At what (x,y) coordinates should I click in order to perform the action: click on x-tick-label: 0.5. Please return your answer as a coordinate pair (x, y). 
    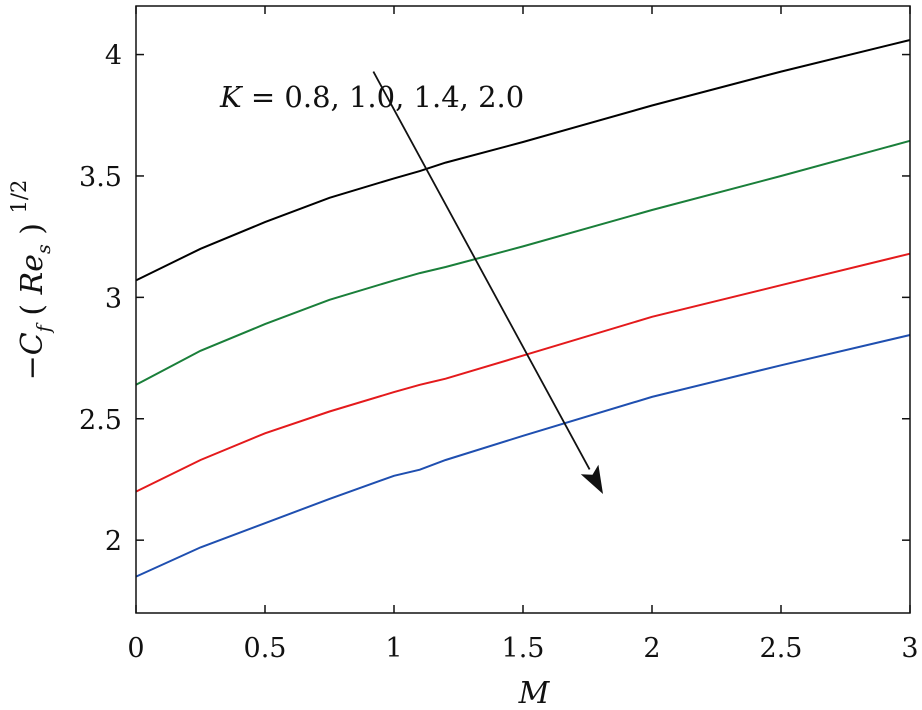
    Looking at the image, I should click on (265, 648).